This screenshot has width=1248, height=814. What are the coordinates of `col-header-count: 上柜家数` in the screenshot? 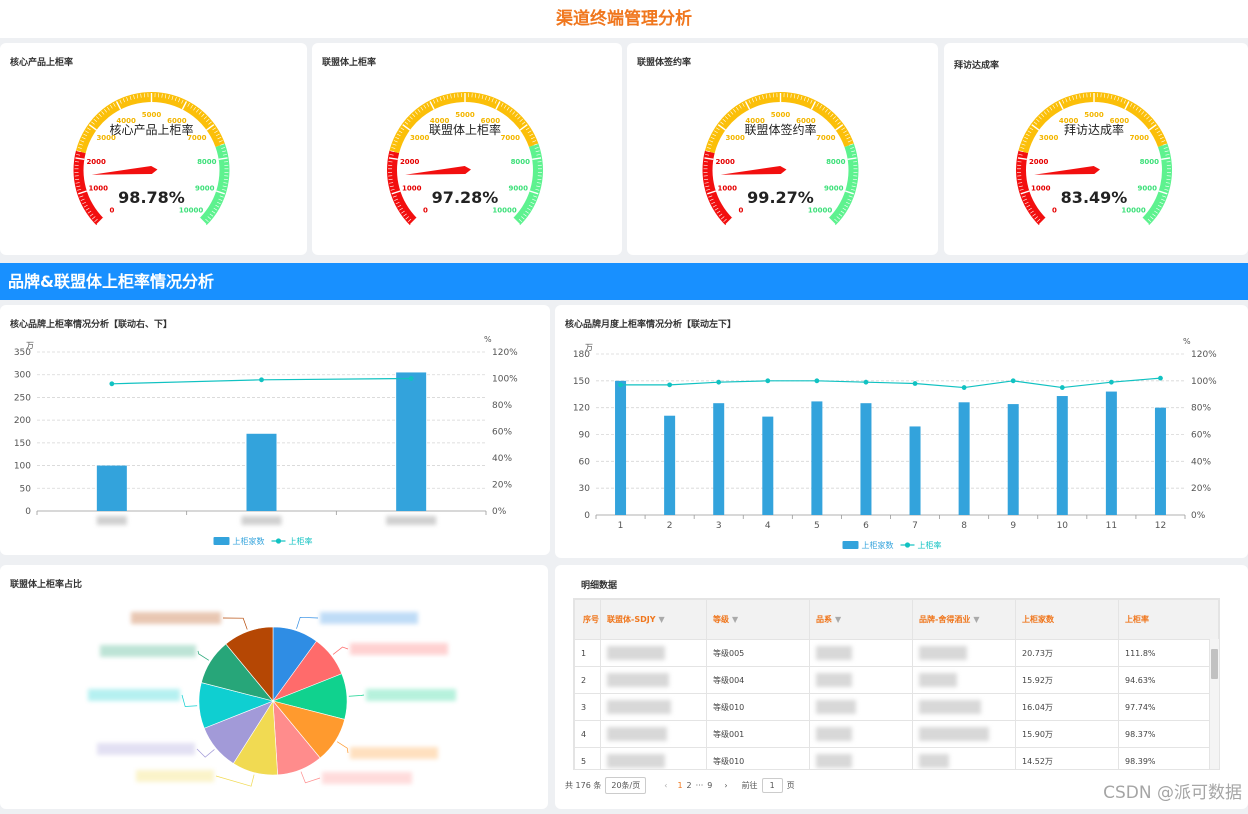 It's located at (1067, 620).